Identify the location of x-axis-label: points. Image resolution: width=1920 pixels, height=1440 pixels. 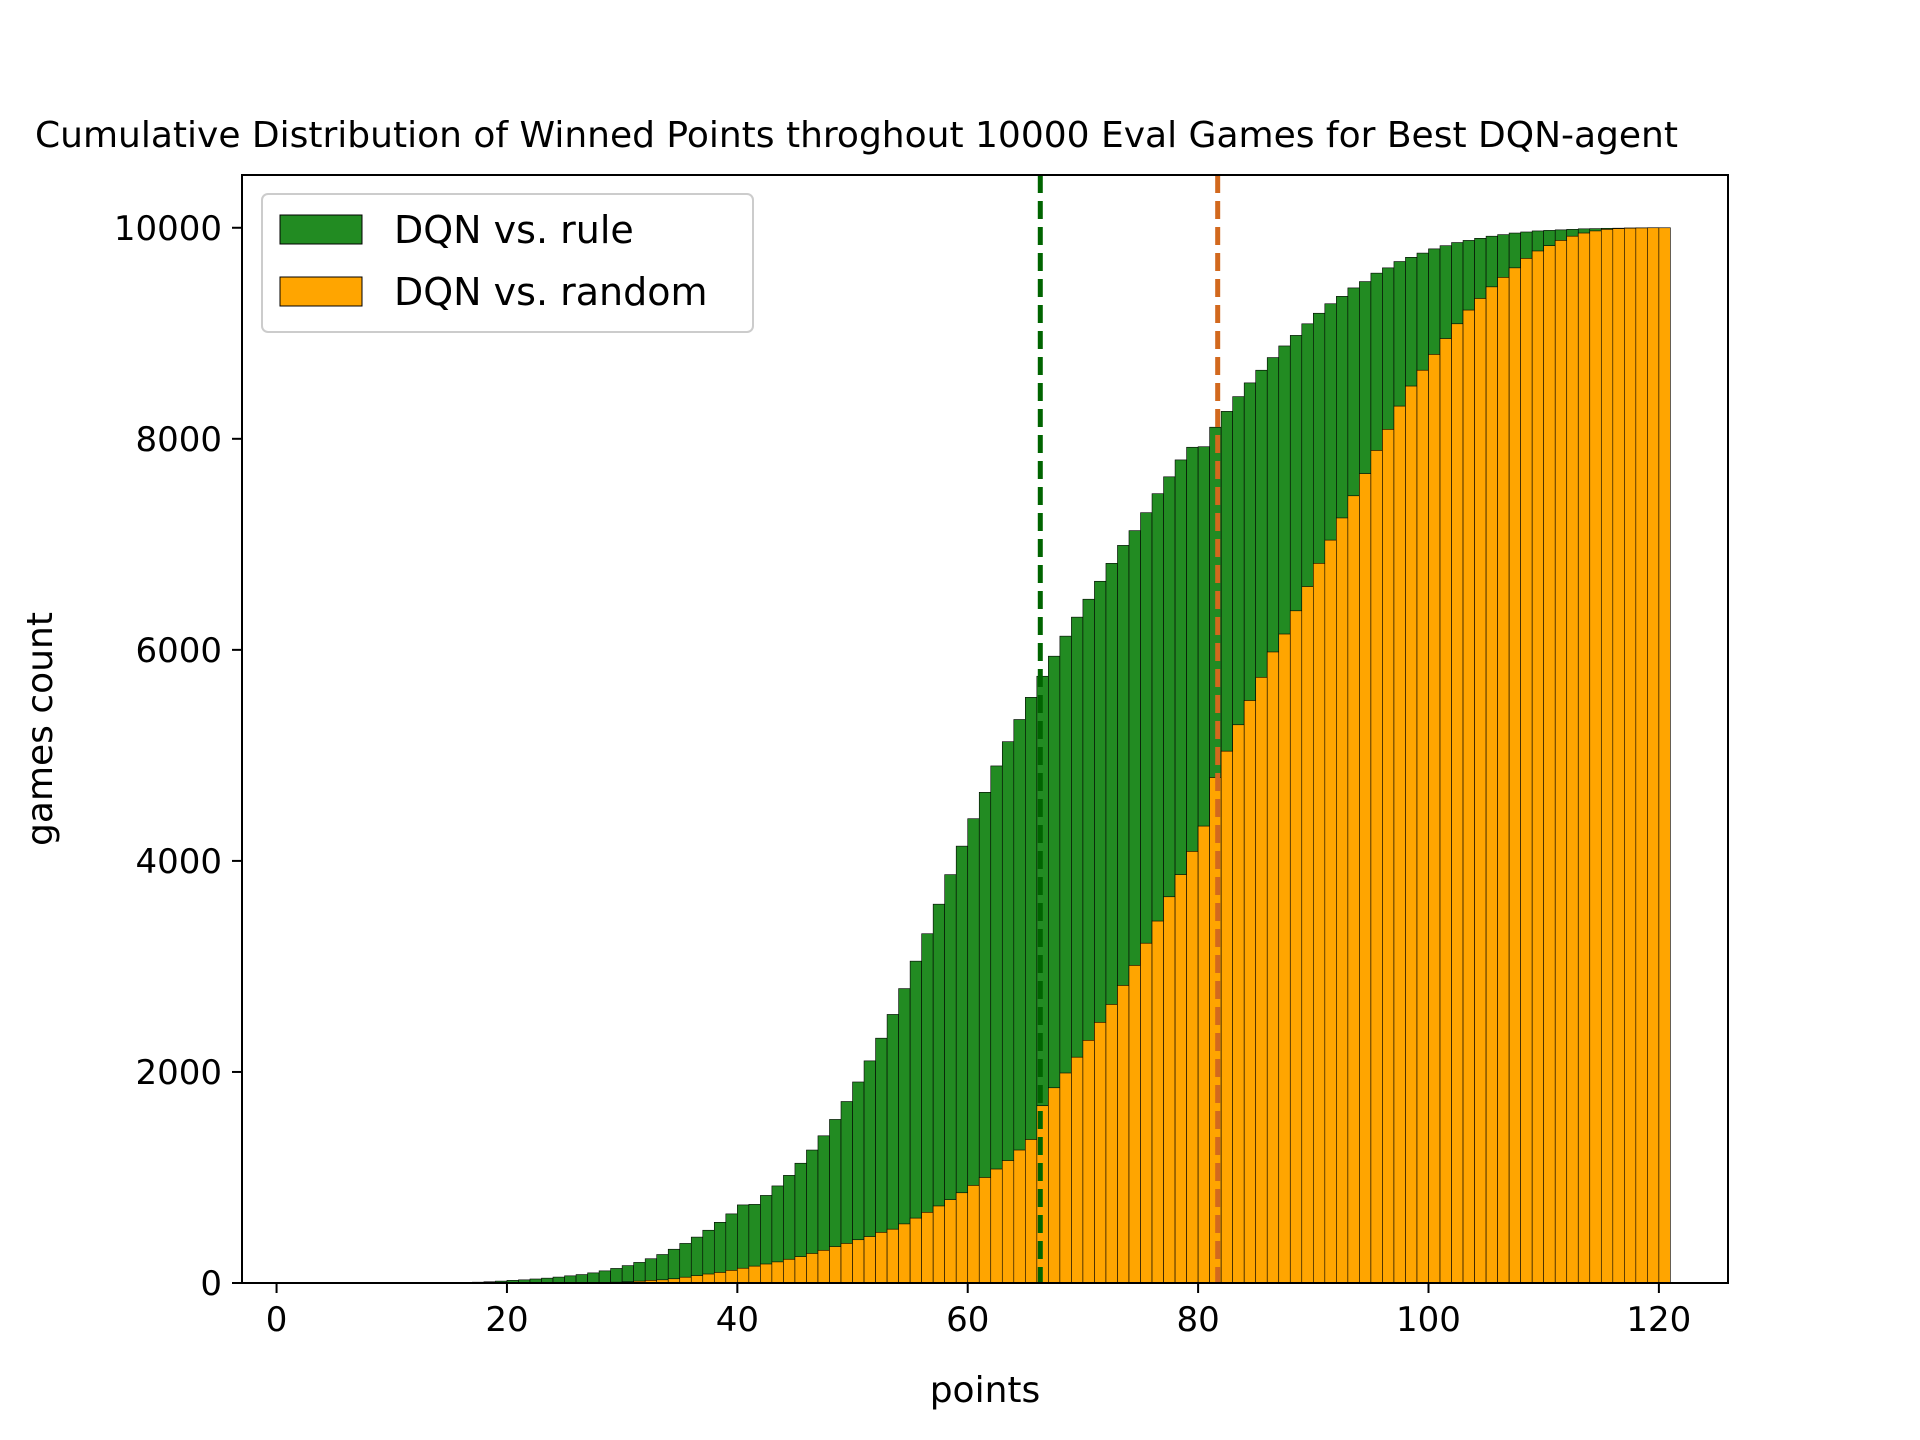
(985, 1390).